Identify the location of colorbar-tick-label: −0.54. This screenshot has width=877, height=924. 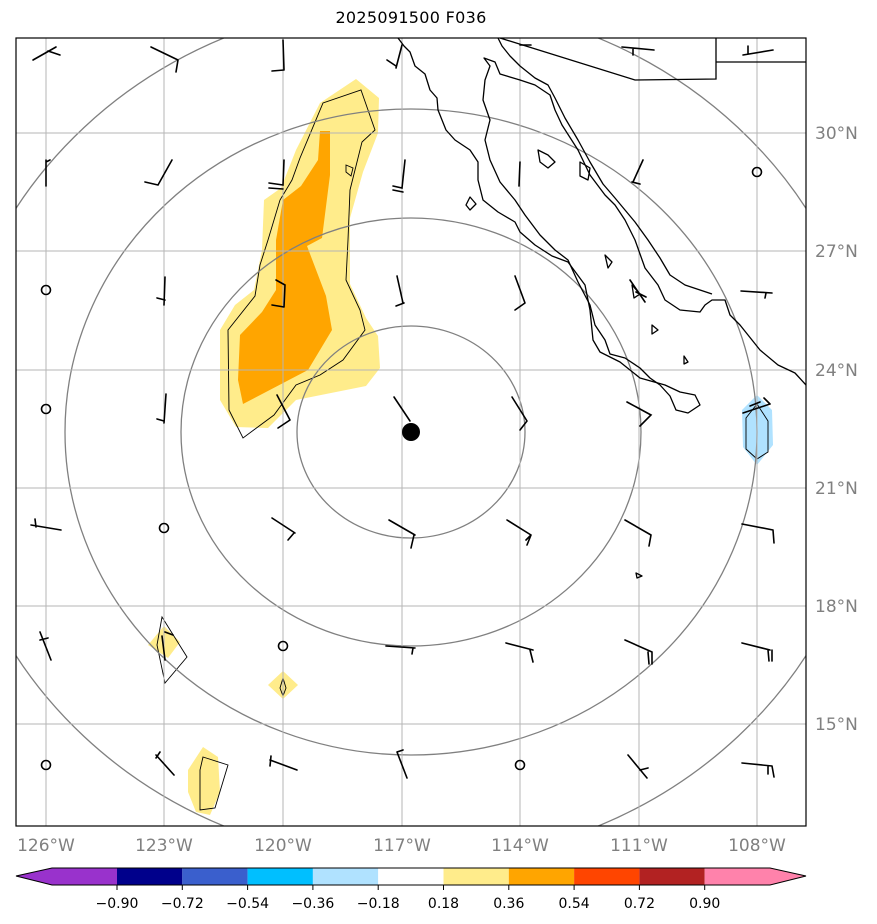
(247, 904).